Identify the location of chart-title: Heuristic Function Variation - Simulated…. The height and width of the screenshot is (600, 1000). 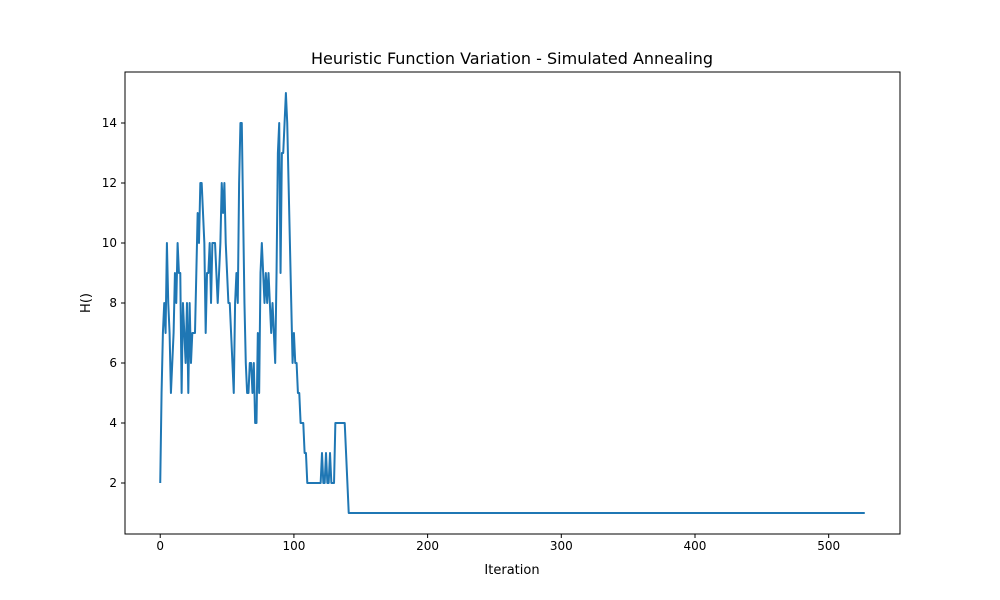
(512, 58).